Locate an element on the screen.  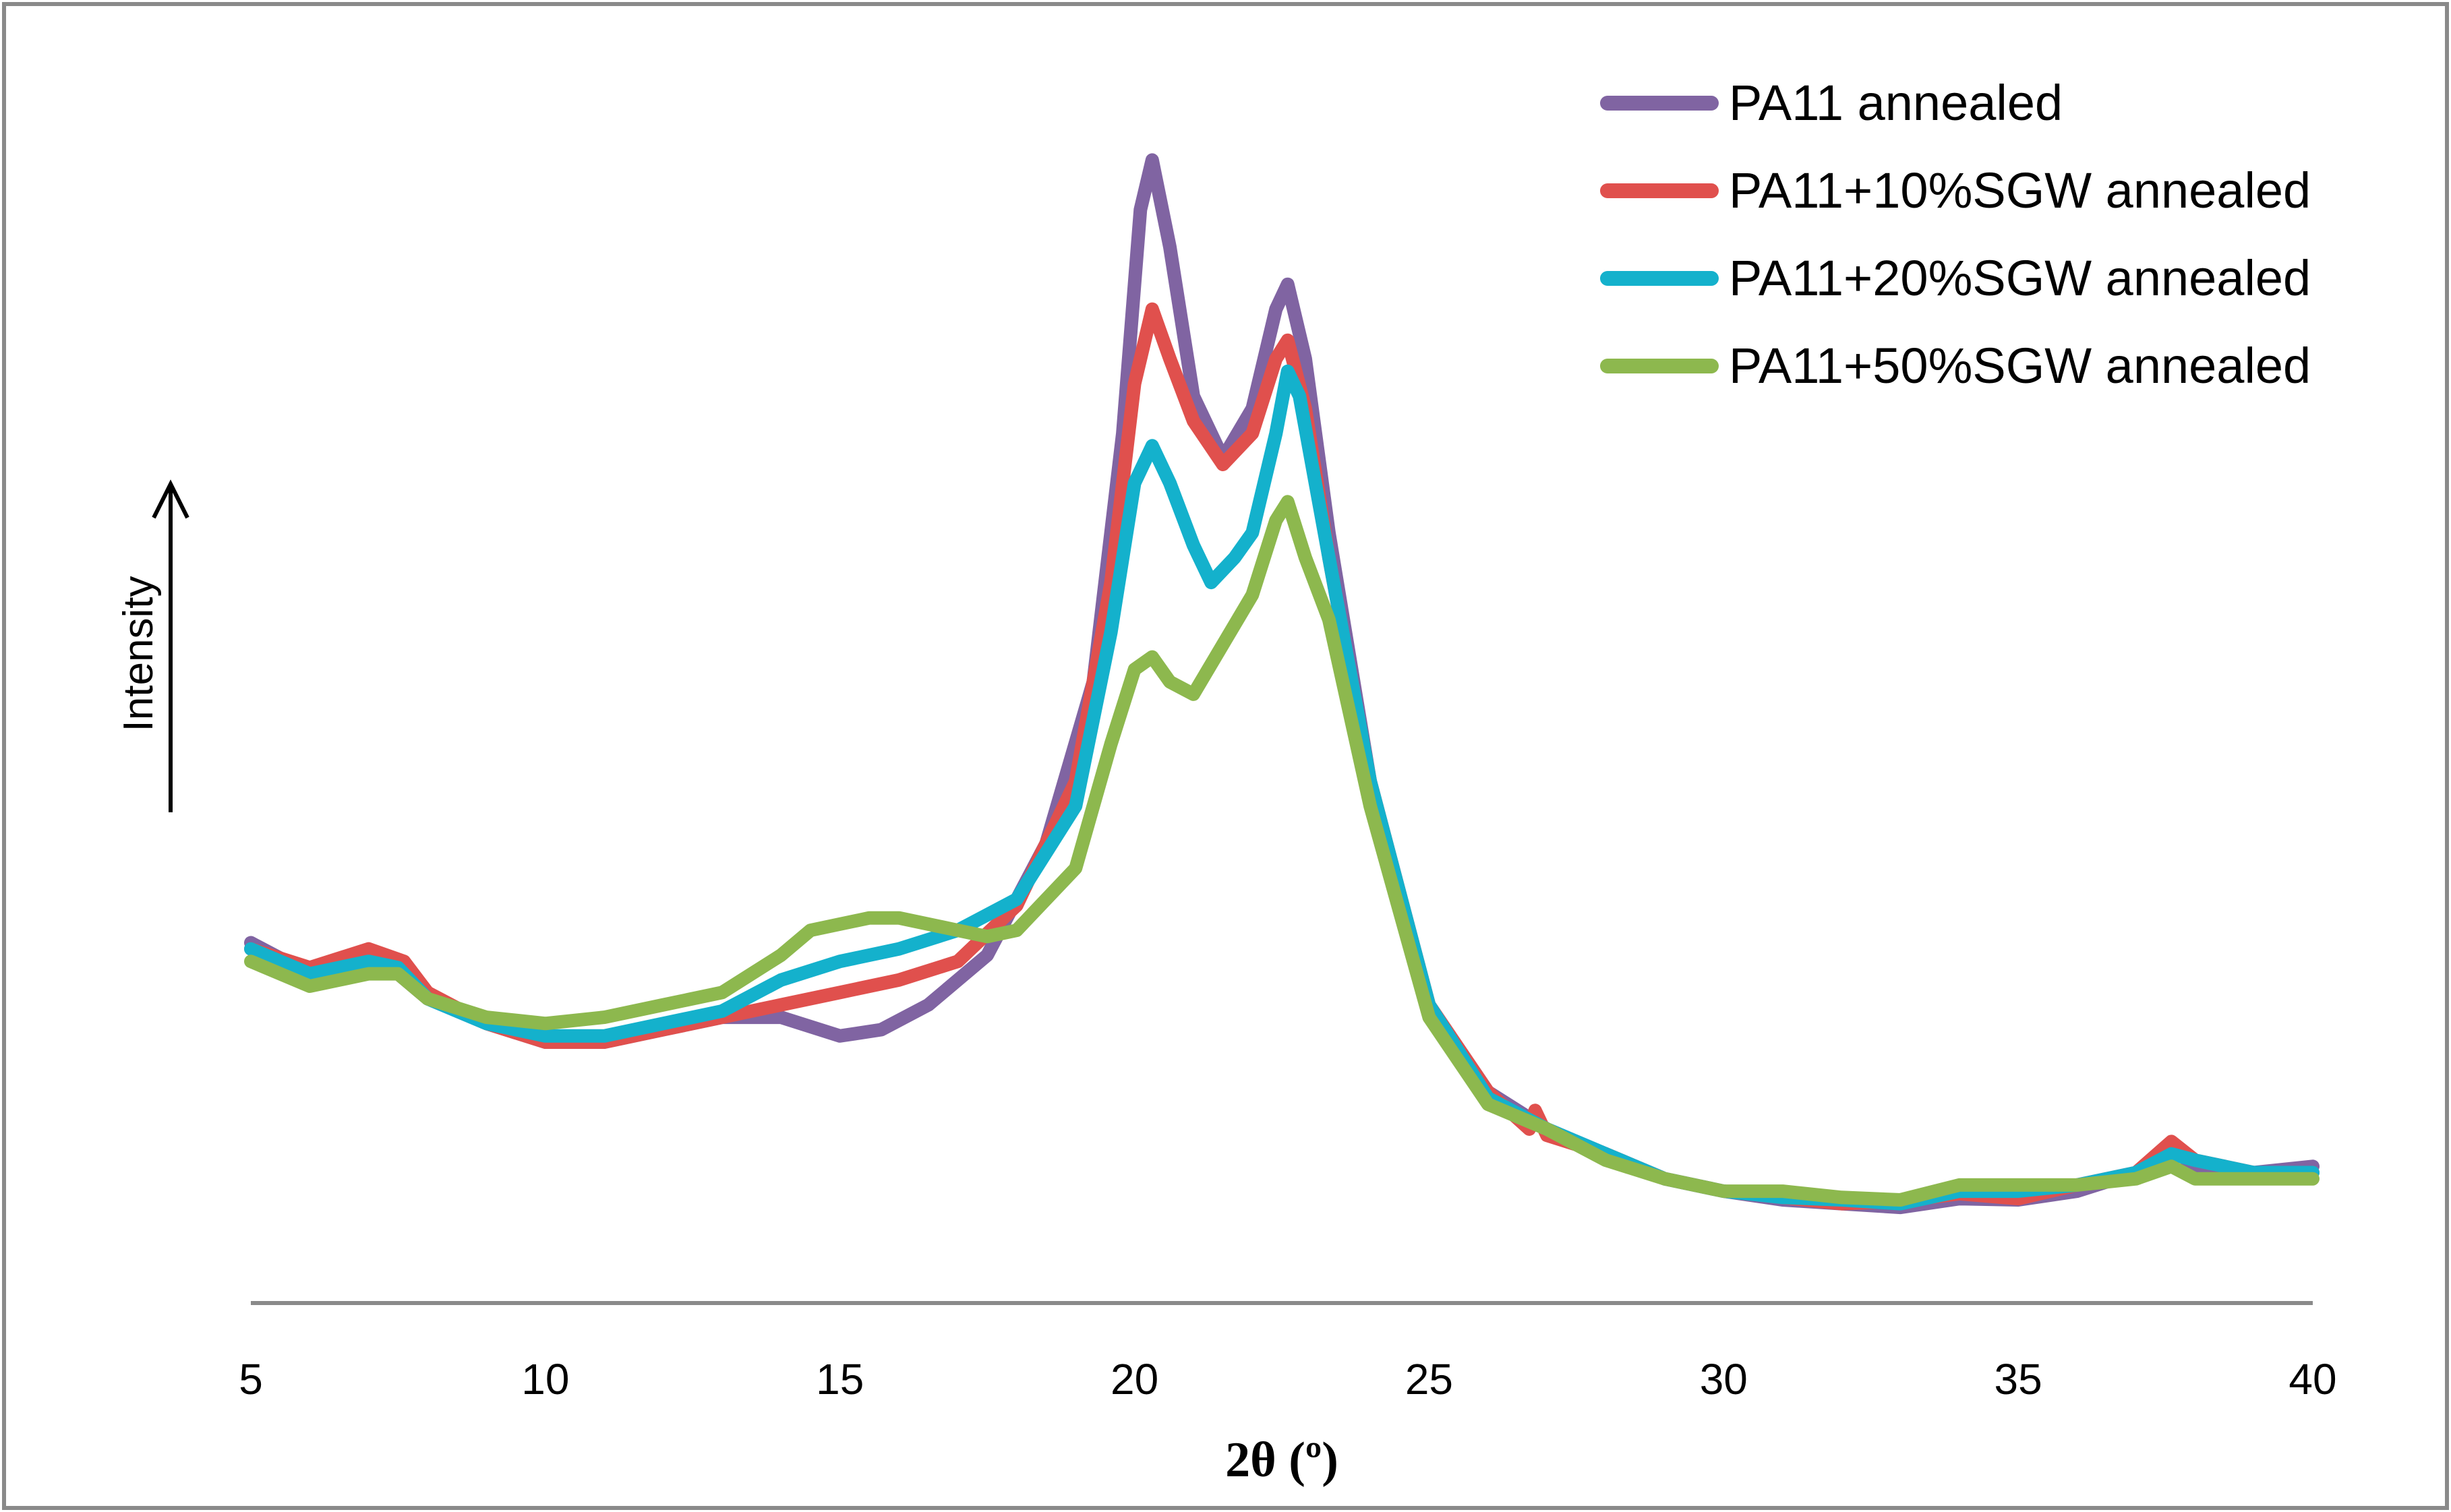
legend-entry-1: PA11 annealed is located at coordinates (1831, 103).